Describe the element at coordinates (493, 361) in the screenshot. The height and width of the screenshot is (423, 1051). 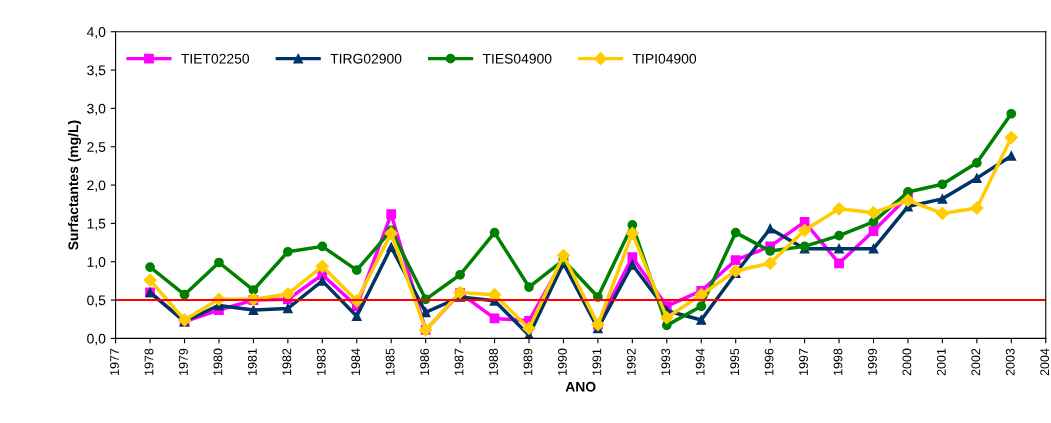
I see `x-tick-label: 1988` at that location.